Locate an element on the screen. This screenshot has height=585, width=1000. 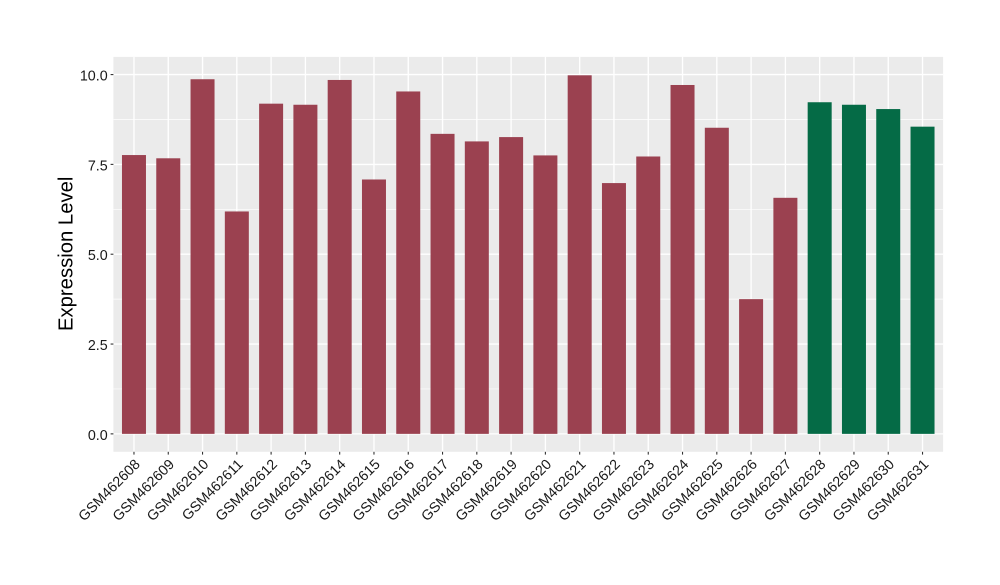
svg-text: 5.0 is located at coordinates (98, 256).